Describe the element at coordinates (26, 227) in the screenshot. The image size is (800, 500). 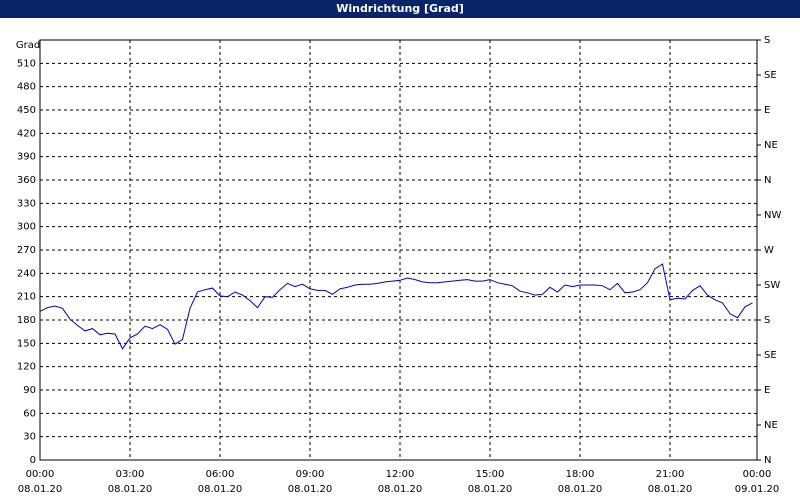
I see `y-tick-label: 300` at that location.